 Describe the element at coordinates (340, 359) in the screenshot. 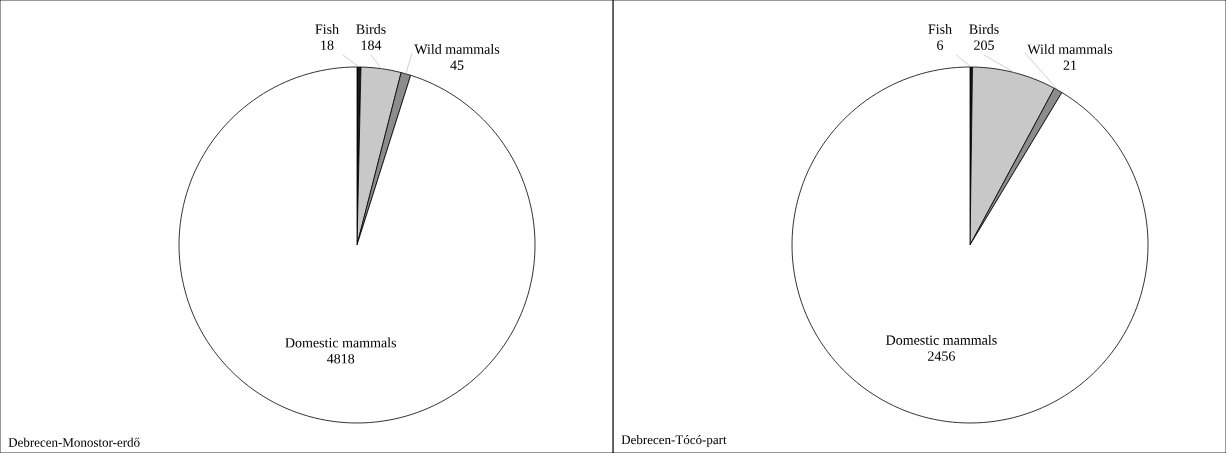

I see `data-label: 4818` at that location.